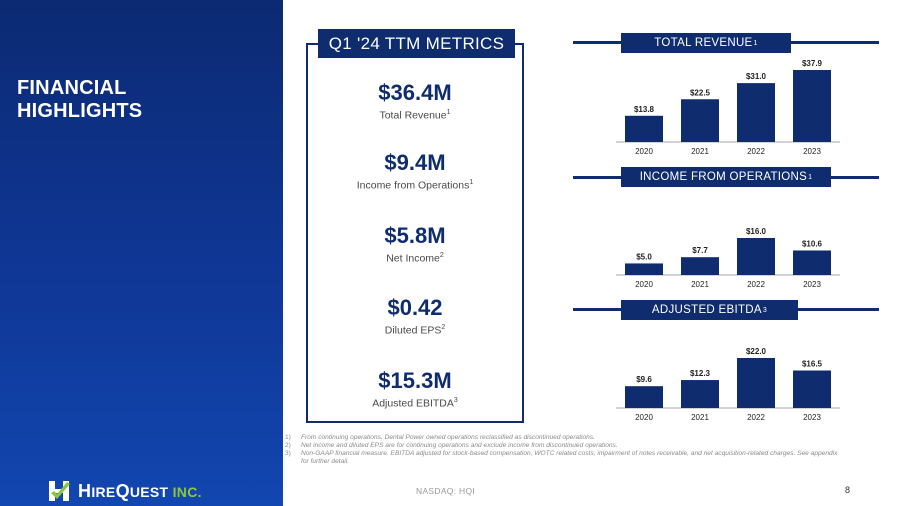 The image size is (900, 506). I want to click on income-from-operations-chart: $5.0 2020 $7.7 2021 $16.0 2022 $10.6 2023, so click(728, 258).